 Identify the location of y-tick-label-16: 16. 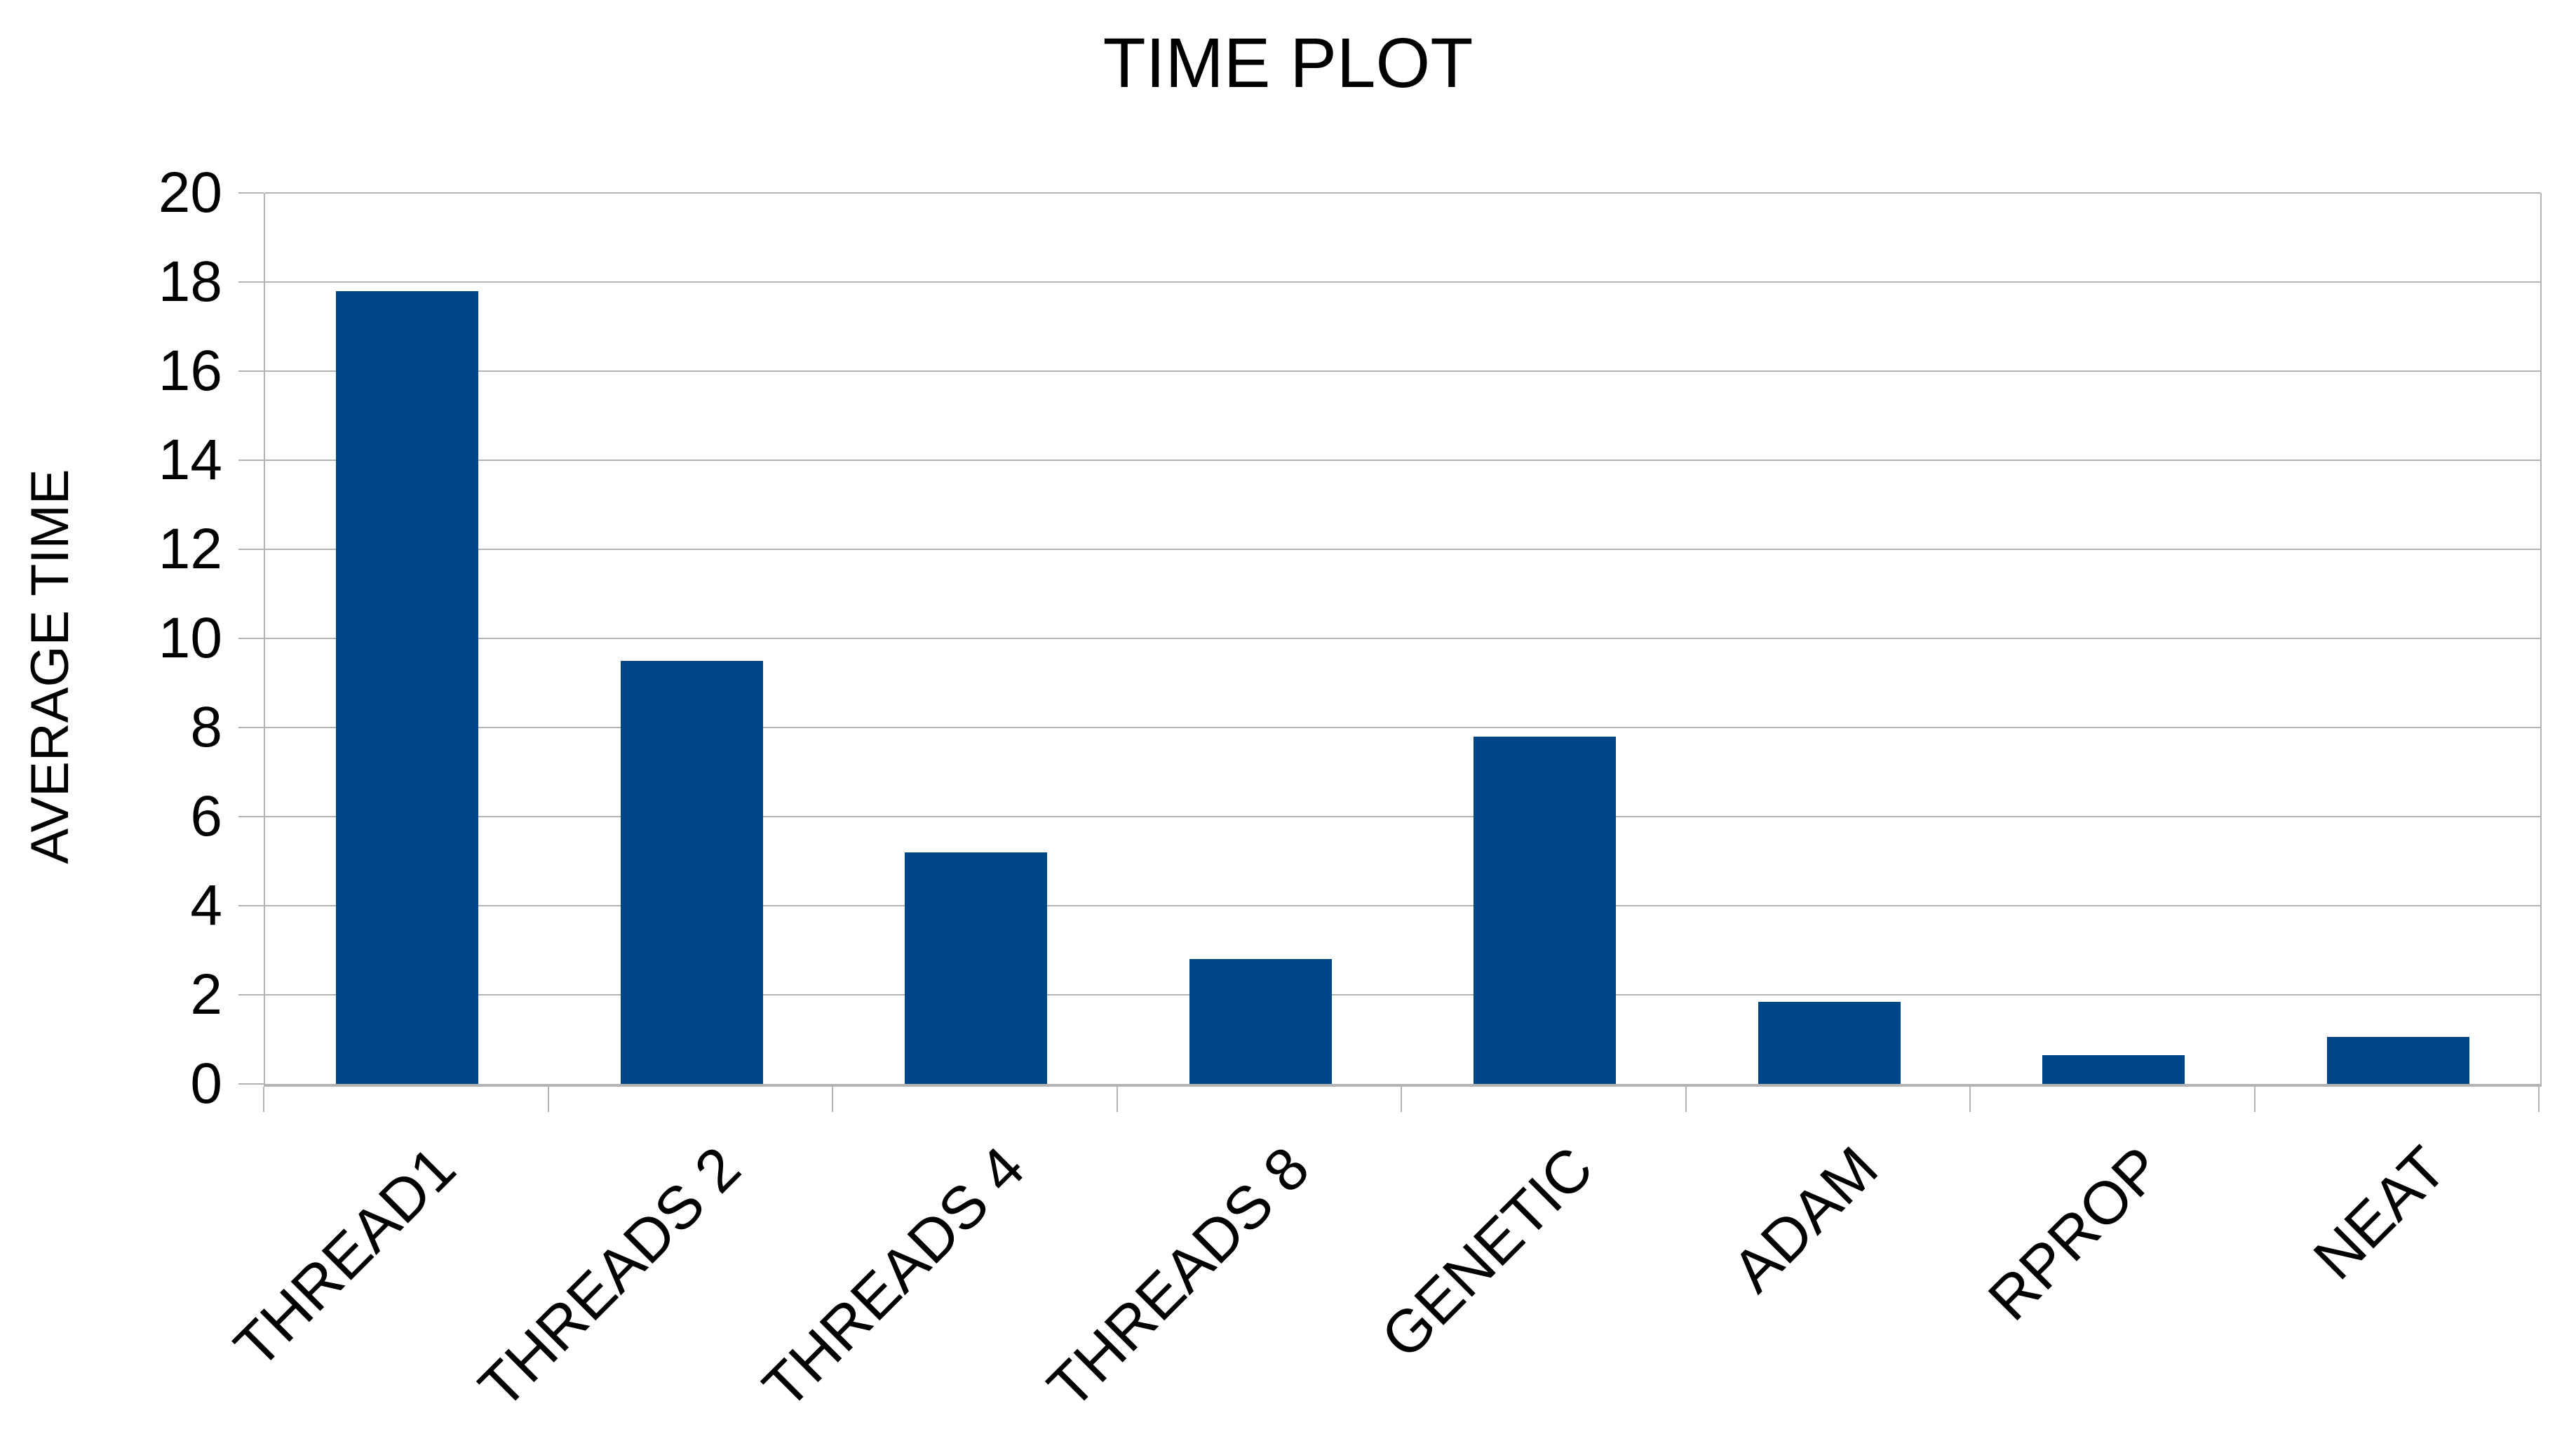
(190, 371).